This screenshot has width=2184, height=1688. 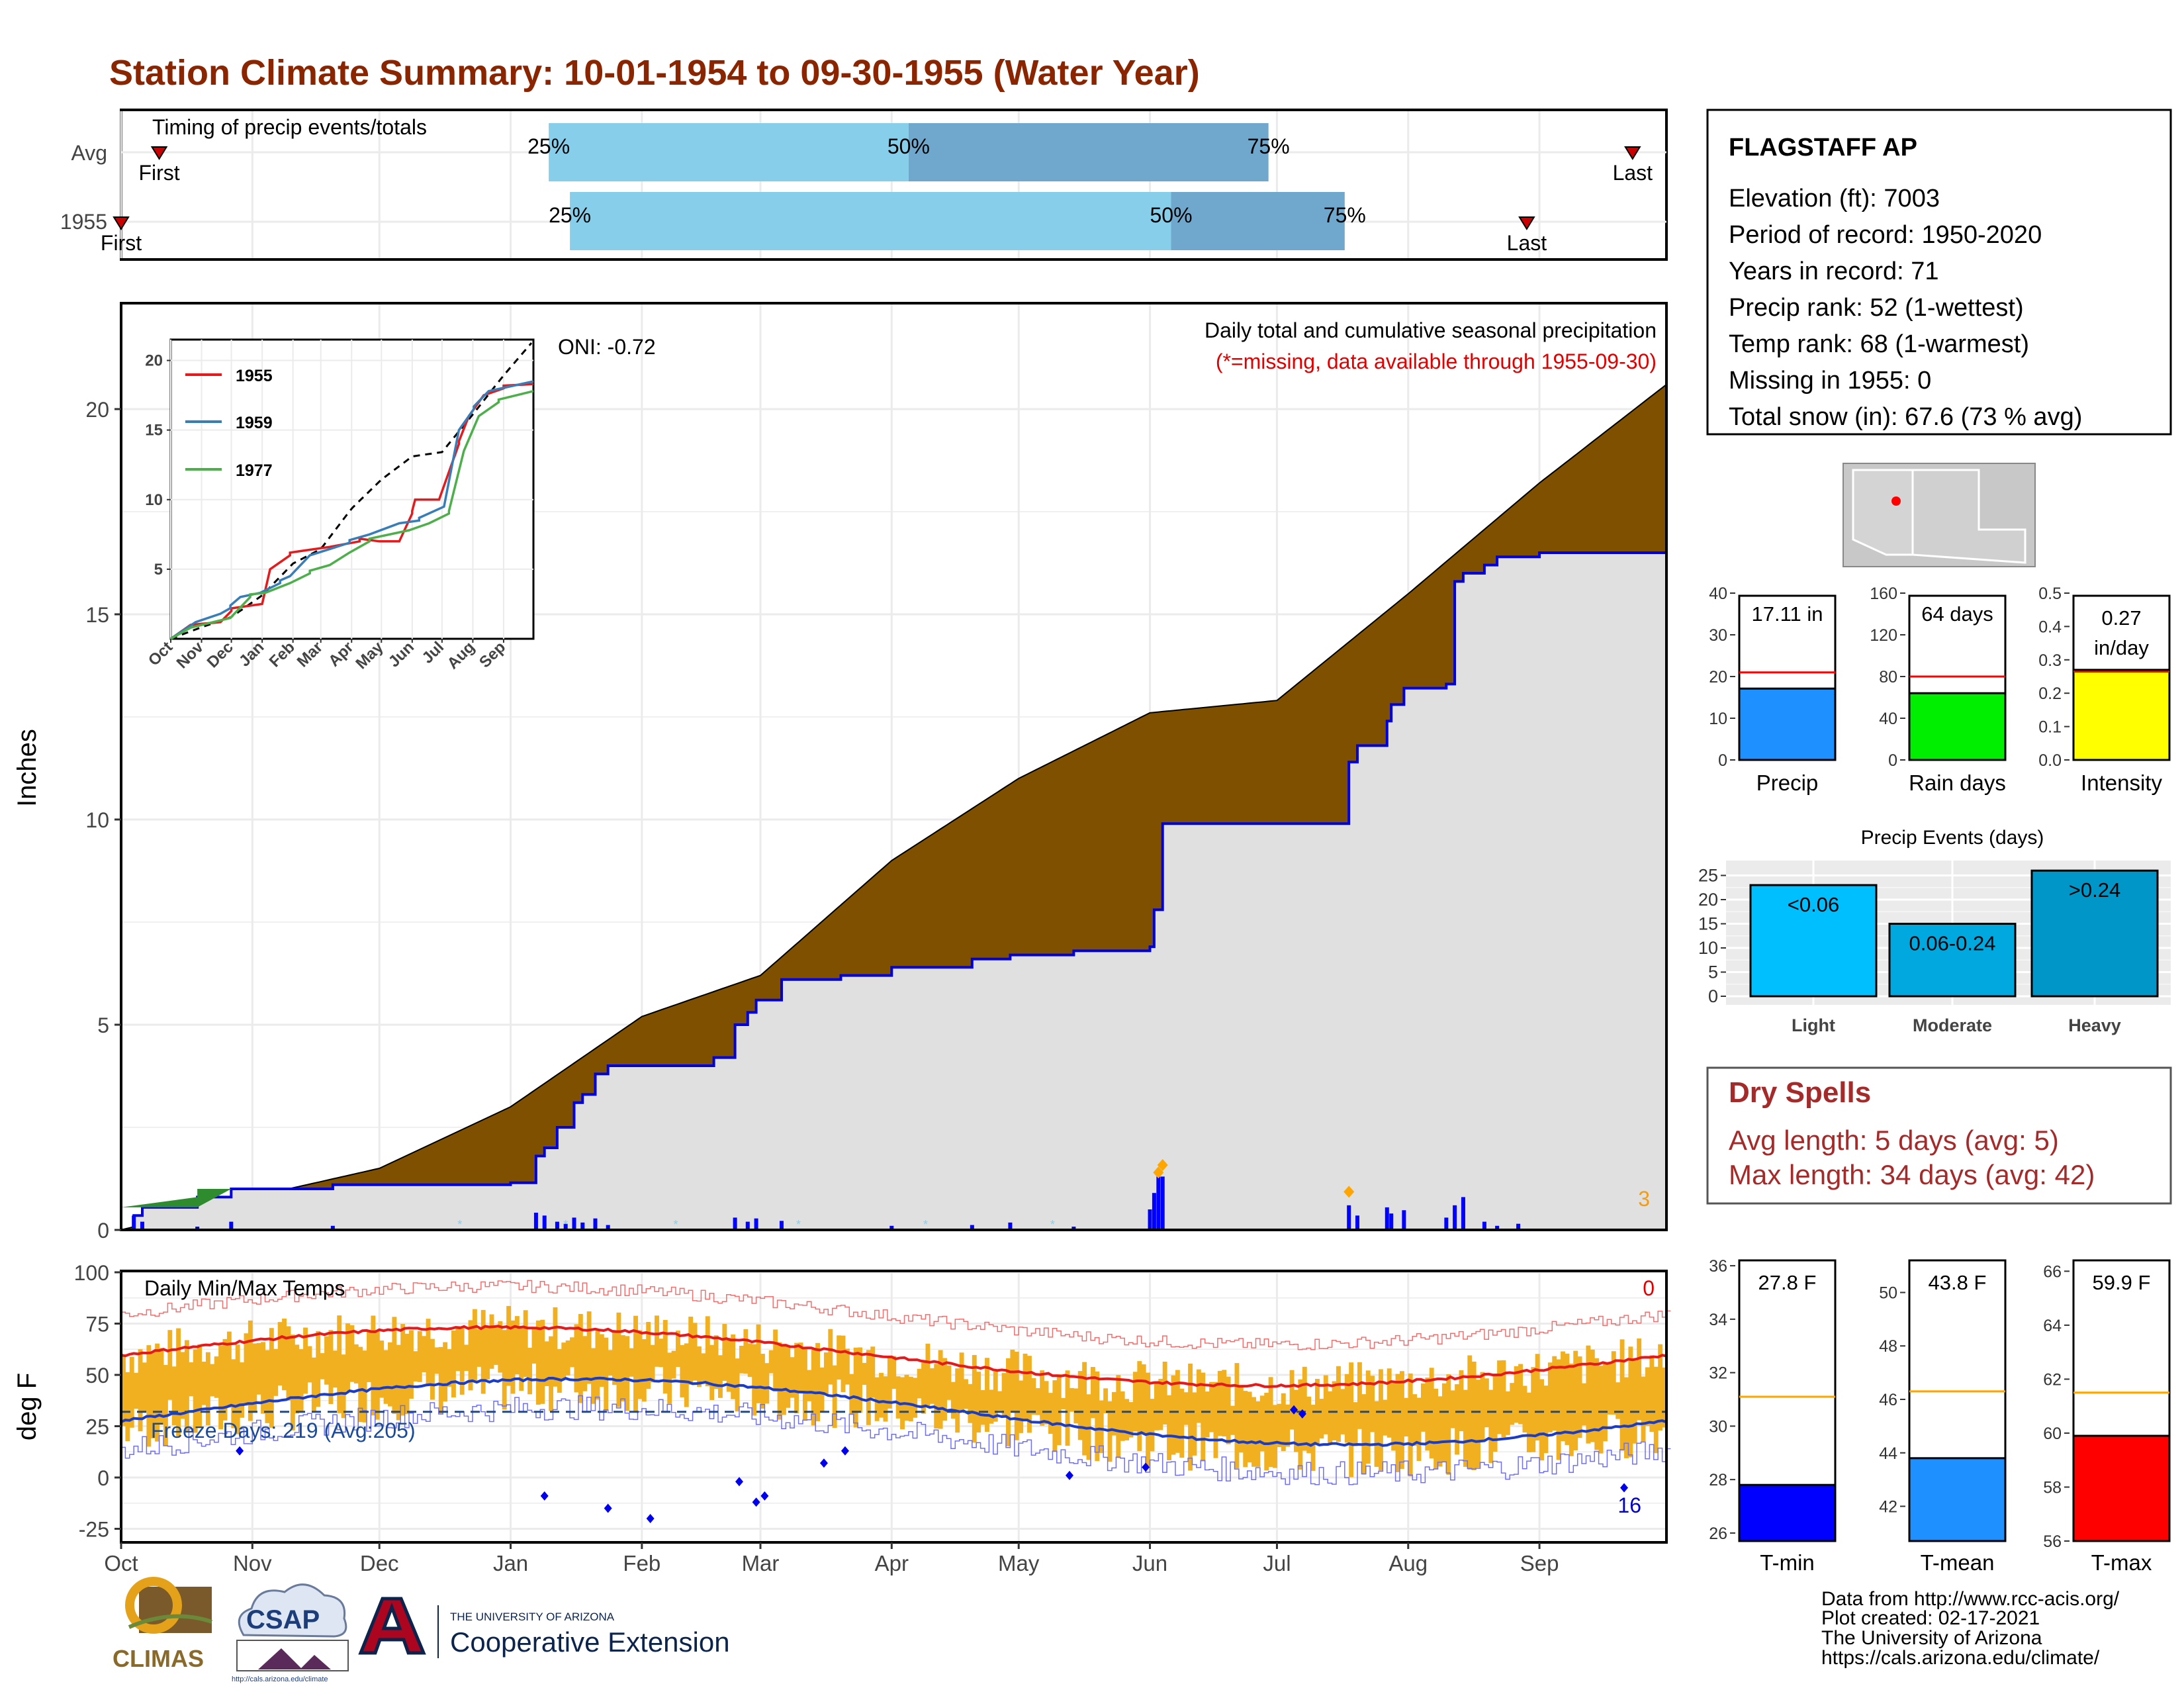 I want to click on precip-y-tick-label: 20, so click(x=97, y=410).